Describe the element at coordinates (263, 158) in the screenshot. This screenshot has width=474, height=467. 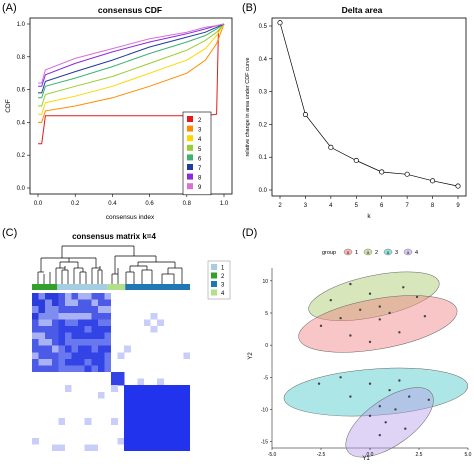
I see `y-tick-label: 0.1` at that location.